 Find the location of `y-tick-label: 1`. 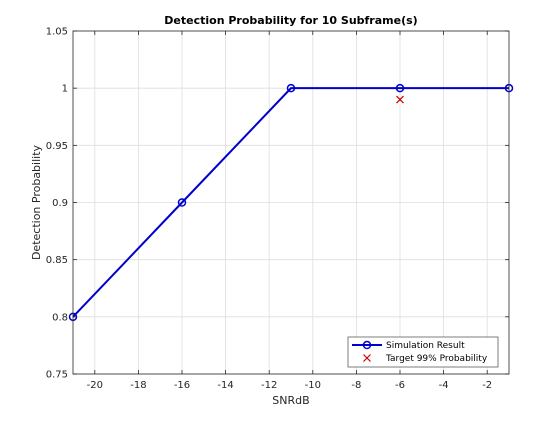

y-tick-label: 1 is located at coordinates (65, 89).